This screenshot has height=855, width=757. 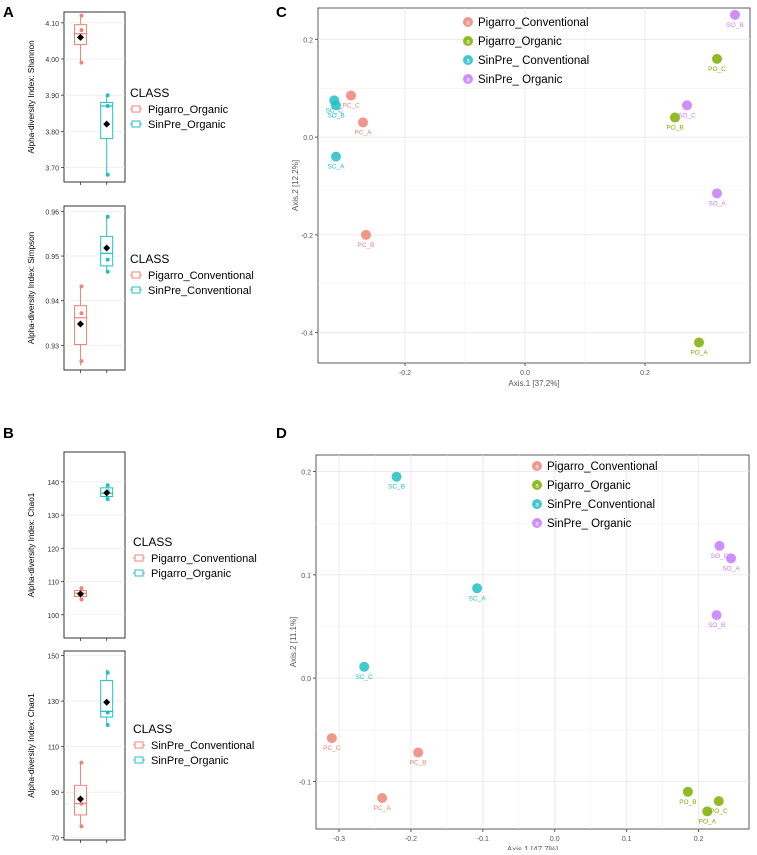 What do you see at coordinates (52, 96) in the screenshot?
I see `y-tick-label: 3.90` at bounding box center [52, 96].